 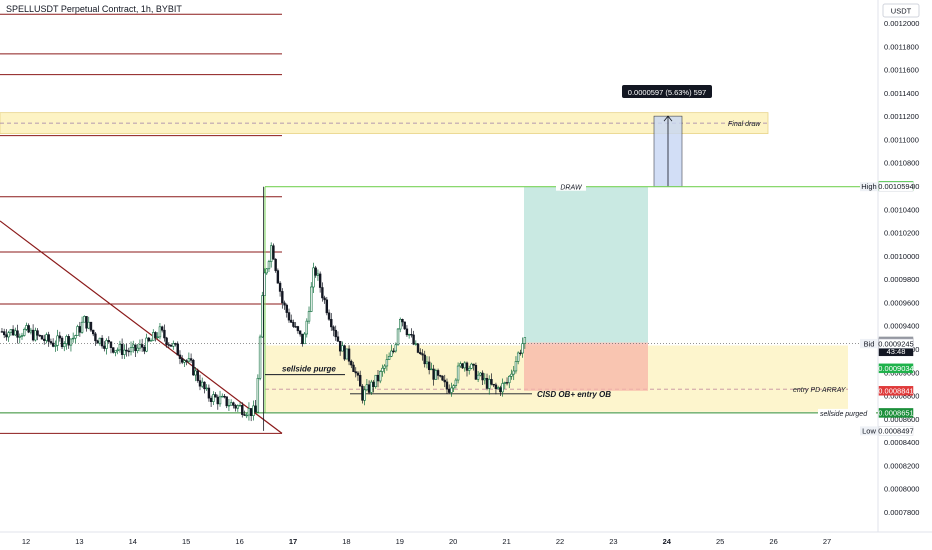 I want to click on x-tick-label: 16, so click(x=239, y=541).